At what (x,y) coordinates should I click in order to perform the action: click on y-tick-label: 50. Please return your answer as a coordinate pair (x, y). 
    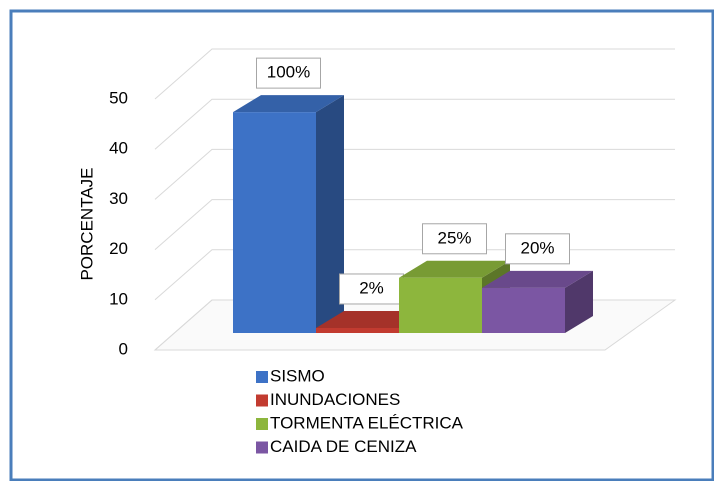
    Looking at the image, I should click on (118, 97).